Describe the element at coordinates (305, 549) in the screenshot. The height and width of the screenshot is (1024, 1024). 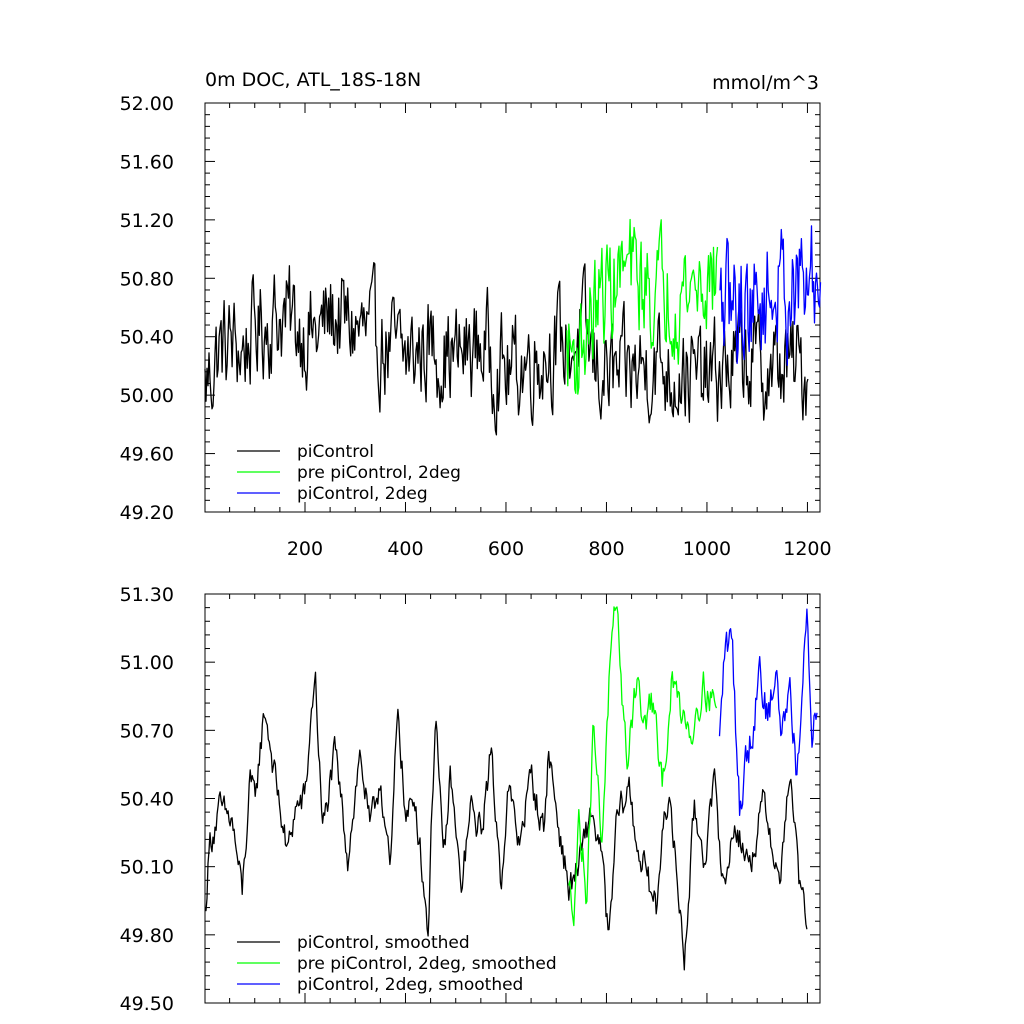
I see `x-tick-label: 200` at that location.